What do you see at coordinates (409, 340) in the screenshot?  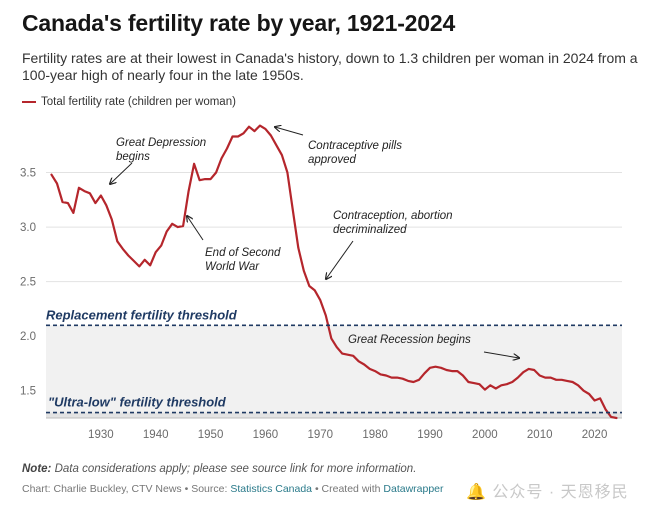 I see `annotation-recession: Great Recession begins` at bounding box center [409, 340].